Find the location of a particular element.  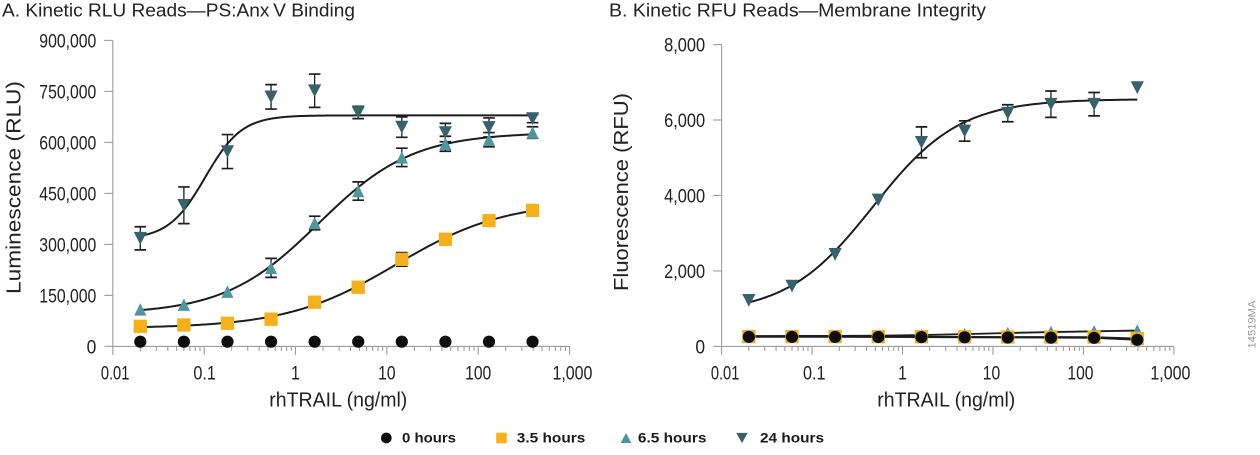

svg-text:A. Kinetic RLU Reads—PS:Anx V: A. Kinetic RLU Reads—PS:Anx V Binding is located at coordinates (178, 10).